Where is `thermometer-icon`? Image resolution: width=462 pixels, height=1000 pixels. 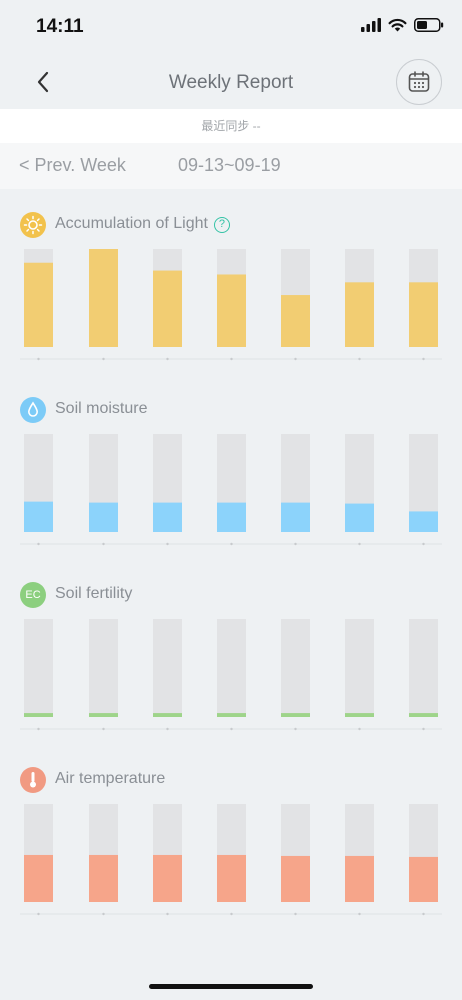
thermometer-icon is located at coordinates (33, 780).